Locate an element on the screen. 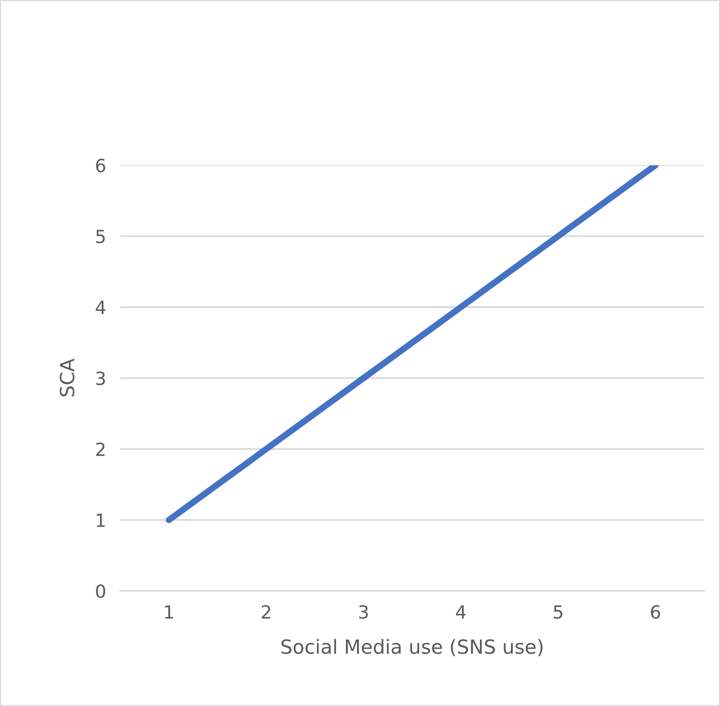  x-tick-label: 5 is located at coordinates (558, 612).